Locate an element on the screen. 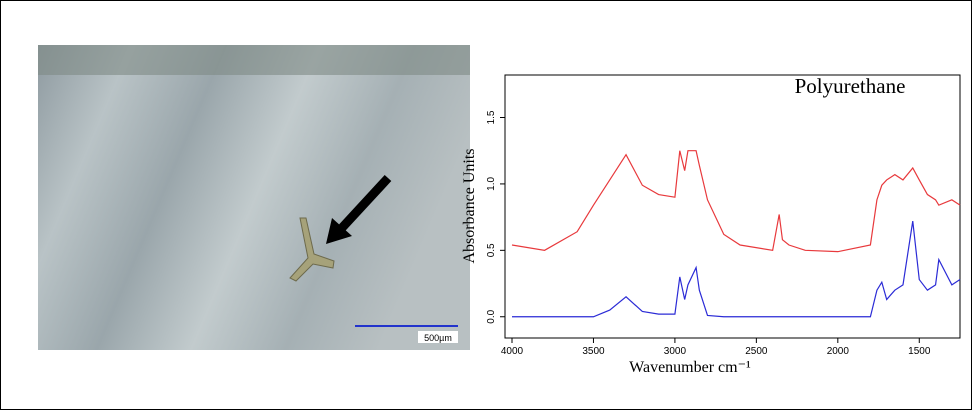 The image size is (972, 410). scale-bar-label: 500µm is located at coordinates (438, 338).